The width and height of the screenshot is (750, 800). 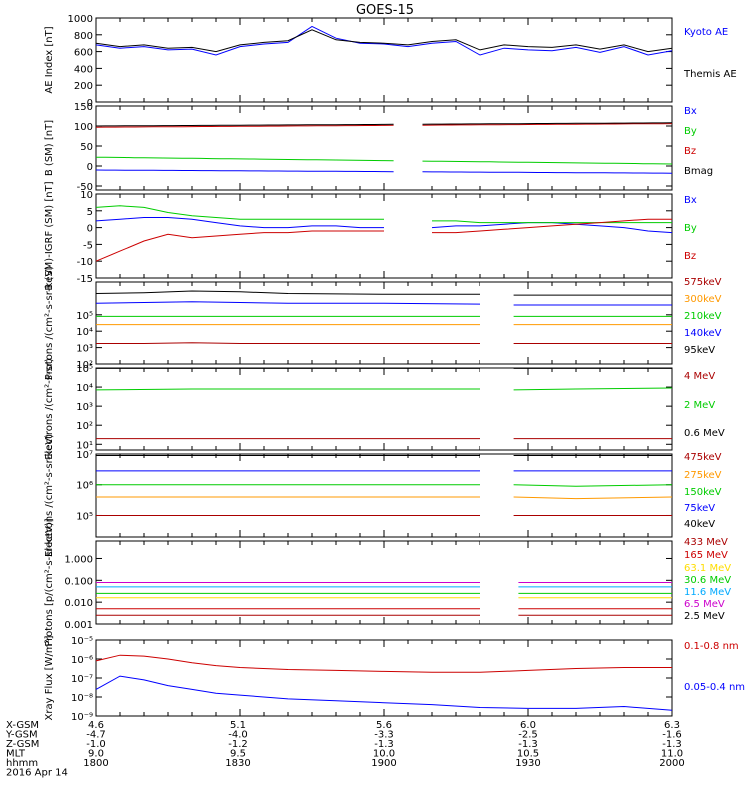 What do you see at coordinates (90, 229) in the screenshot?
I see `y-tick-label: 0` at bounding box center [90, 229].